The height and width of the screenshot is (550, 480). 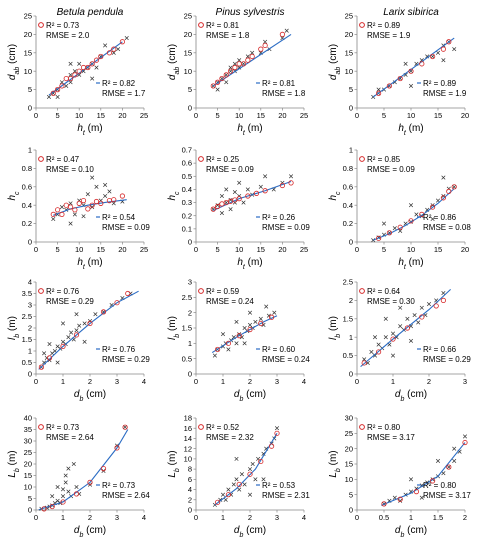 What do you see at coordinates (187, 328) in the screenshot?
I see `y-tick-label: 1.5` at bounding box center [187, 328].